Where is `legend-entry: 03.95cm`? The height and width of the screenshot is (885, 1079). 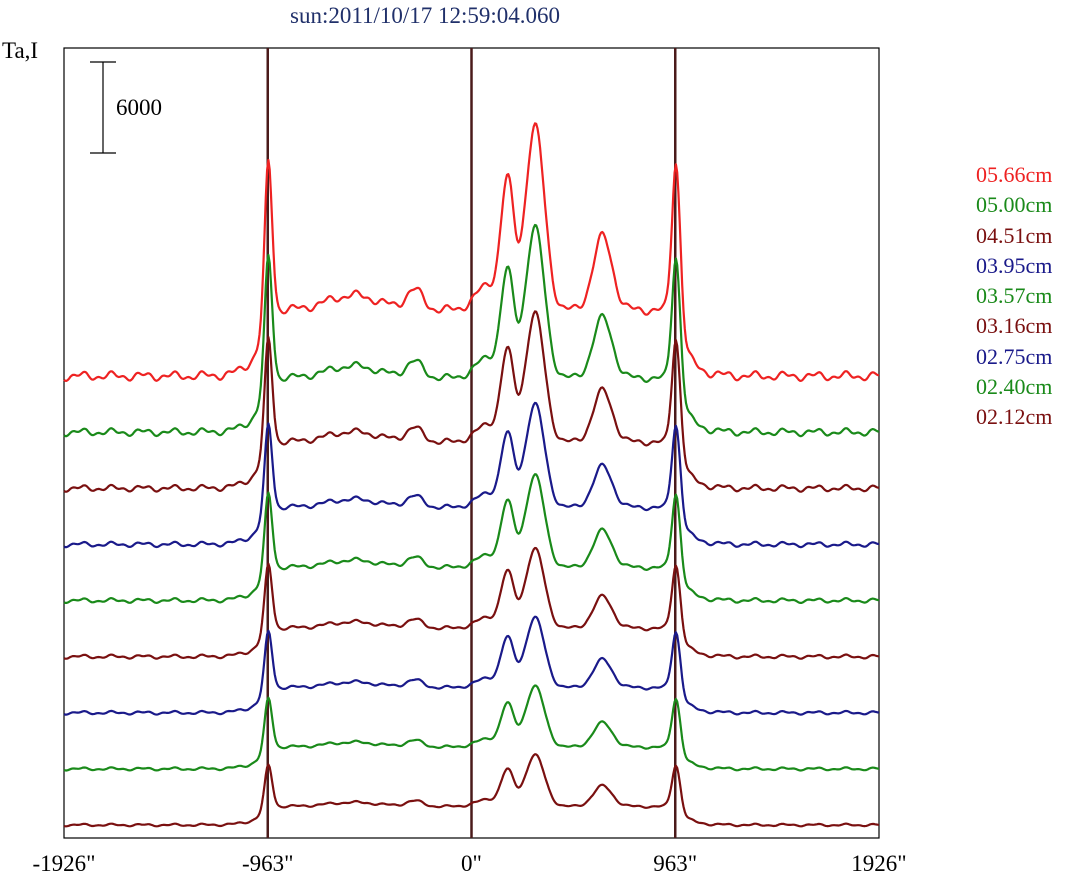
legend-entry: 03.95cm is located at coordinates (1014, 265).